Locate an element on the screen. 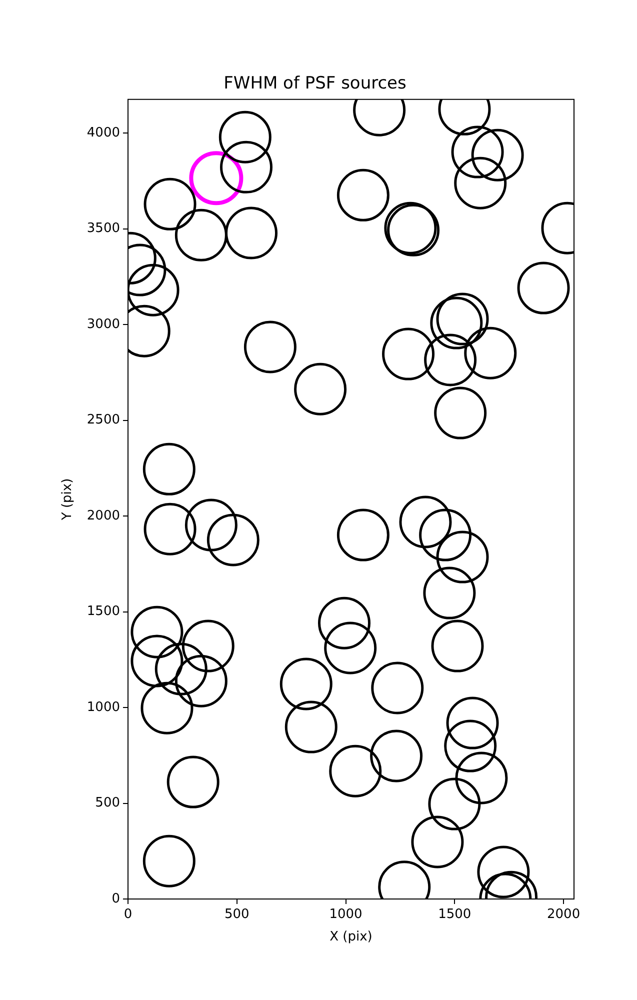 The height and width of the screenshot is (1000, 637). x-tick-label: 1500 is located at coordinates (455, 914).